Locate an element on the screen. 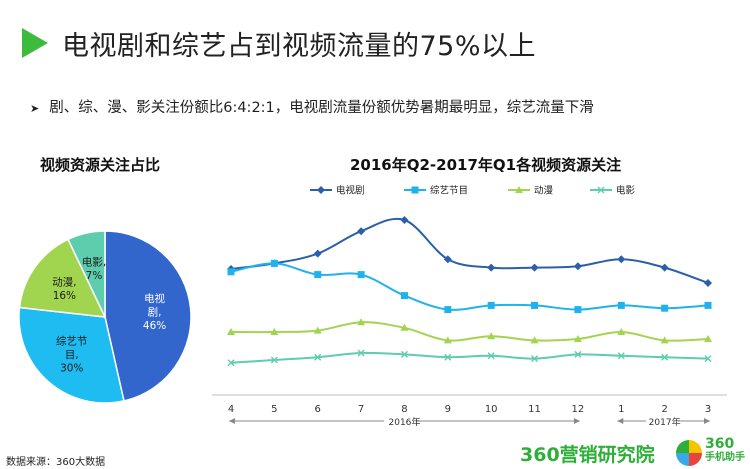 This screenshot has height=469, width=750. line-chart-title: 2016年Q2-2017年Q1各视频资源关注 is located at coordinates (486, 165).